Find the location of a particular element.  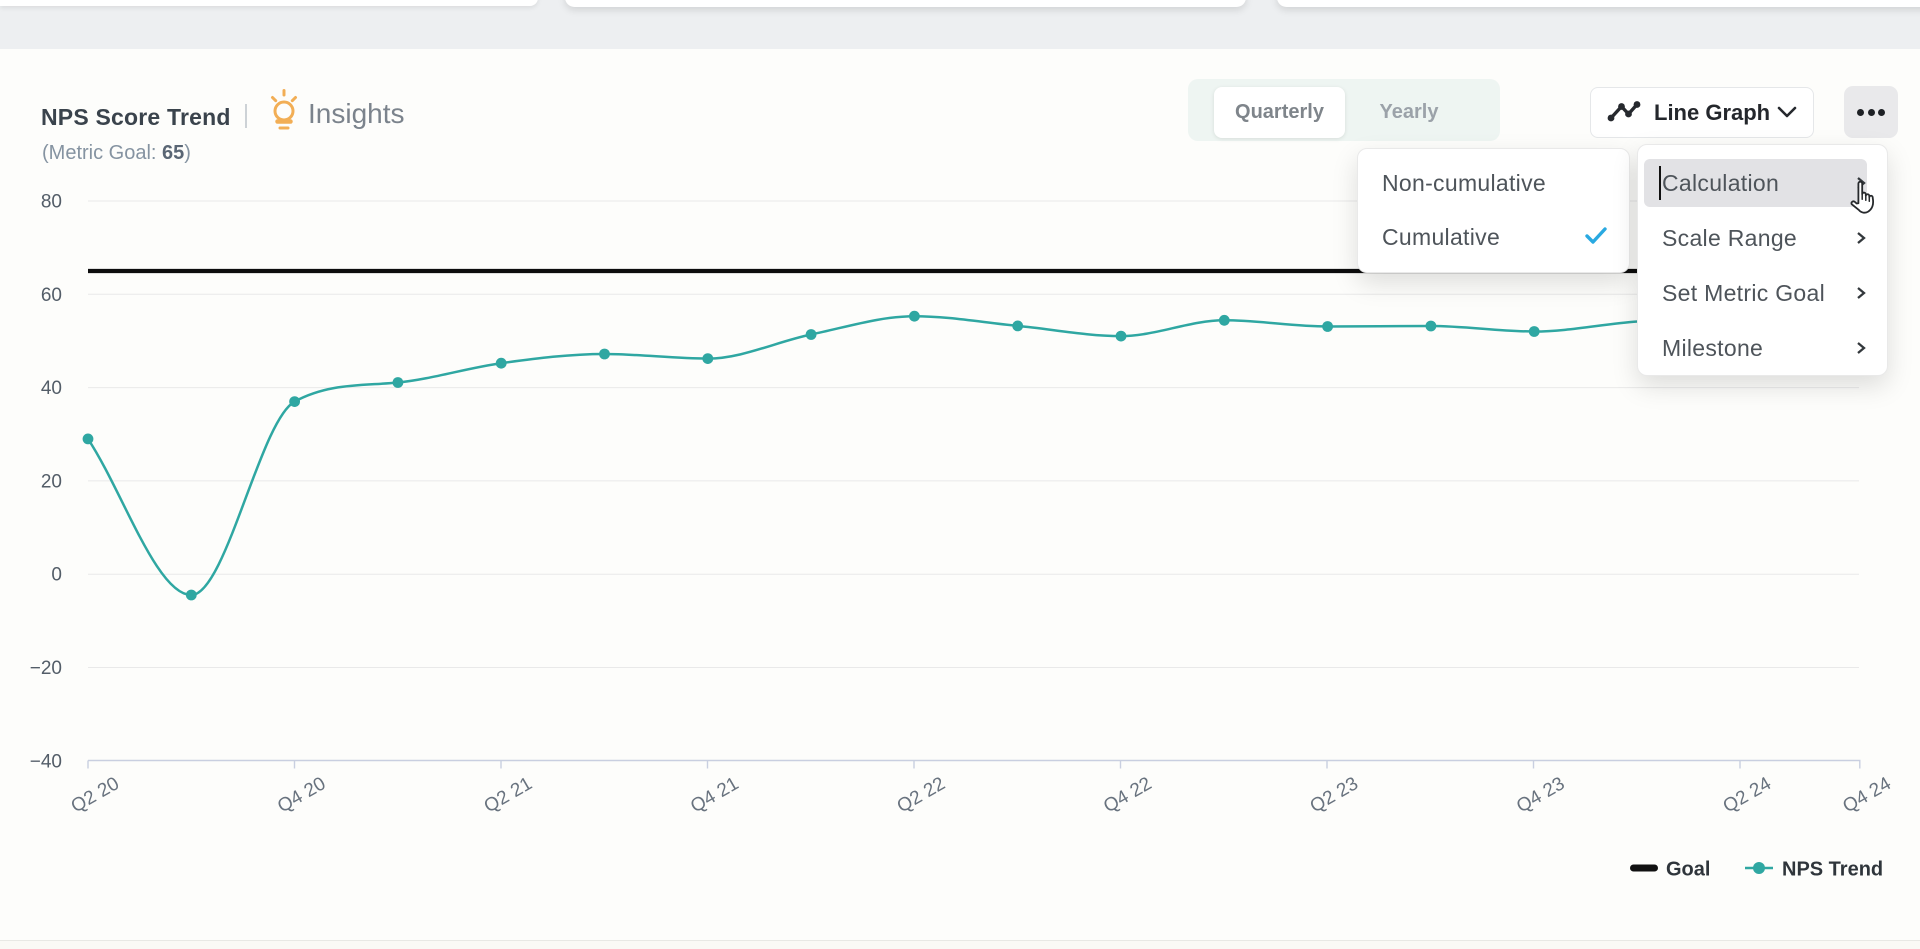

svg-text: Q2 24 is located at coordinates (1748, 795).